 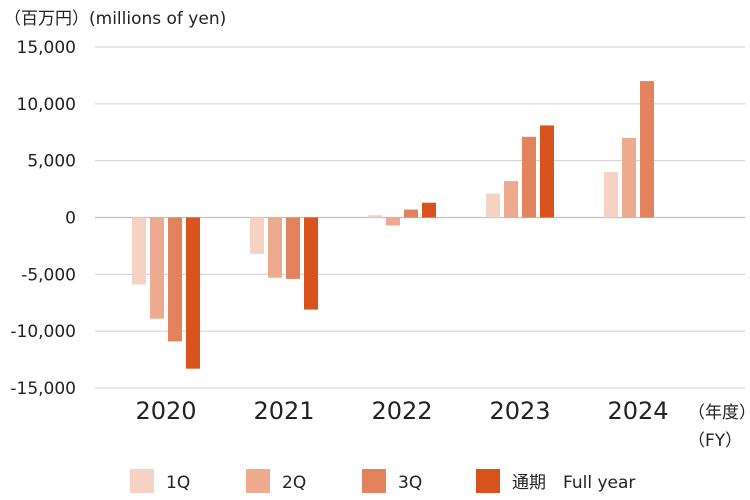 I want to click on bar-2023-q3, so click(x=529, y=177).